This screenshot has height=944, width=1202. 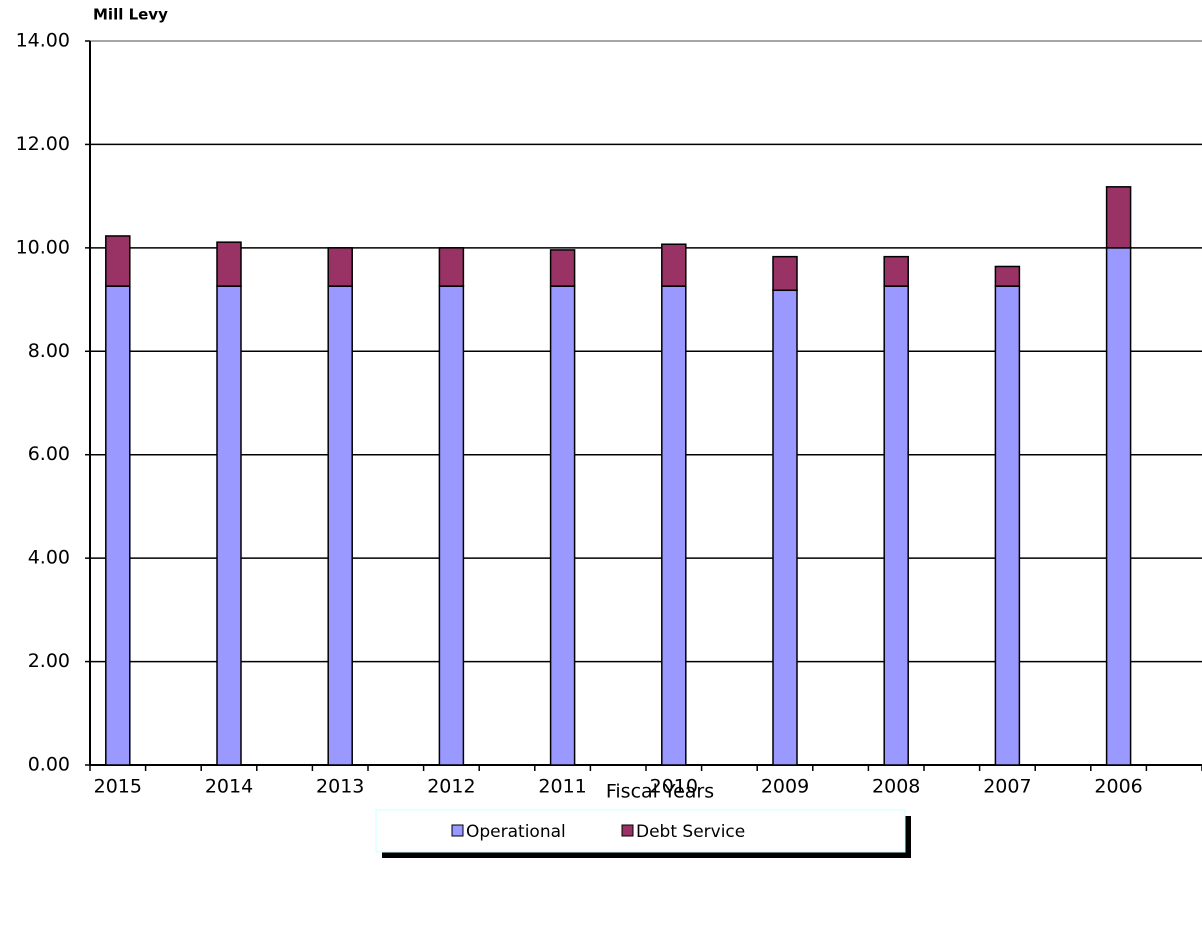 What do you see at coordinates (49, 765) in the screenshot?
I see `y-tick-label: 0.00` at bounding box center [49, 765].